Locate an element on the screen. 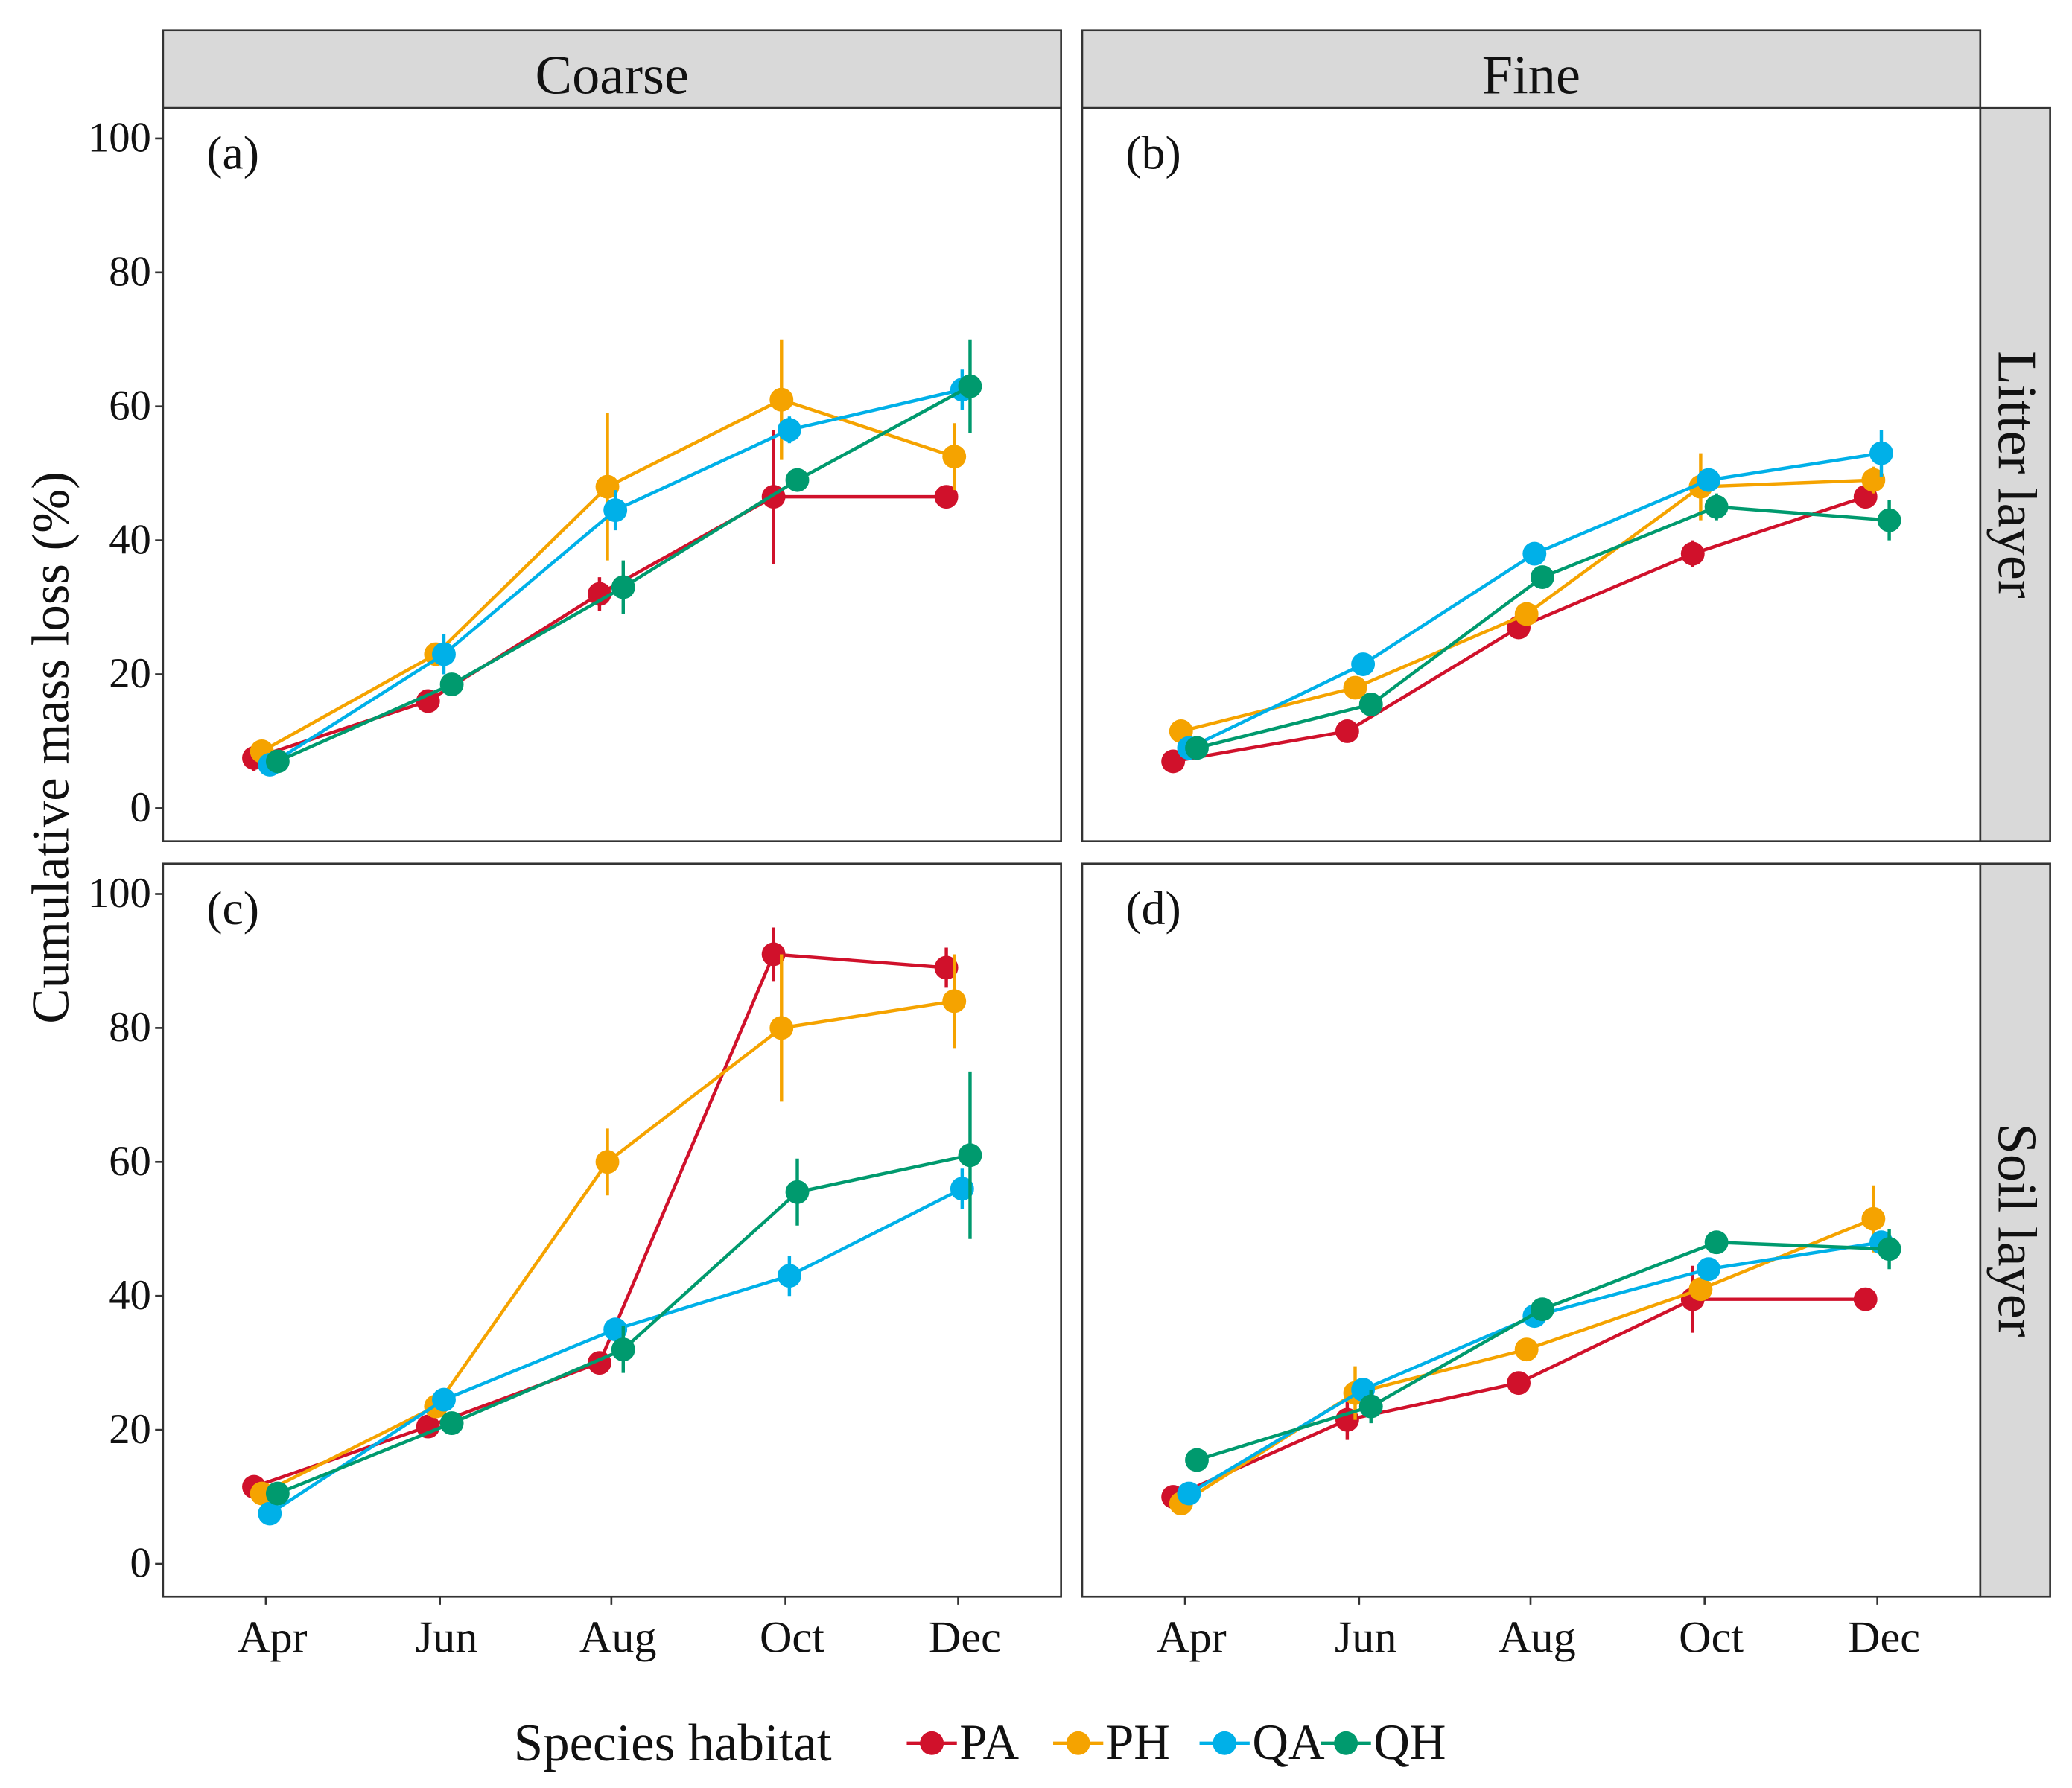 This screenshot has height=1788, width=2072. legend: Species habitat PA PH QA QH is located at coordinates (980, 1743).